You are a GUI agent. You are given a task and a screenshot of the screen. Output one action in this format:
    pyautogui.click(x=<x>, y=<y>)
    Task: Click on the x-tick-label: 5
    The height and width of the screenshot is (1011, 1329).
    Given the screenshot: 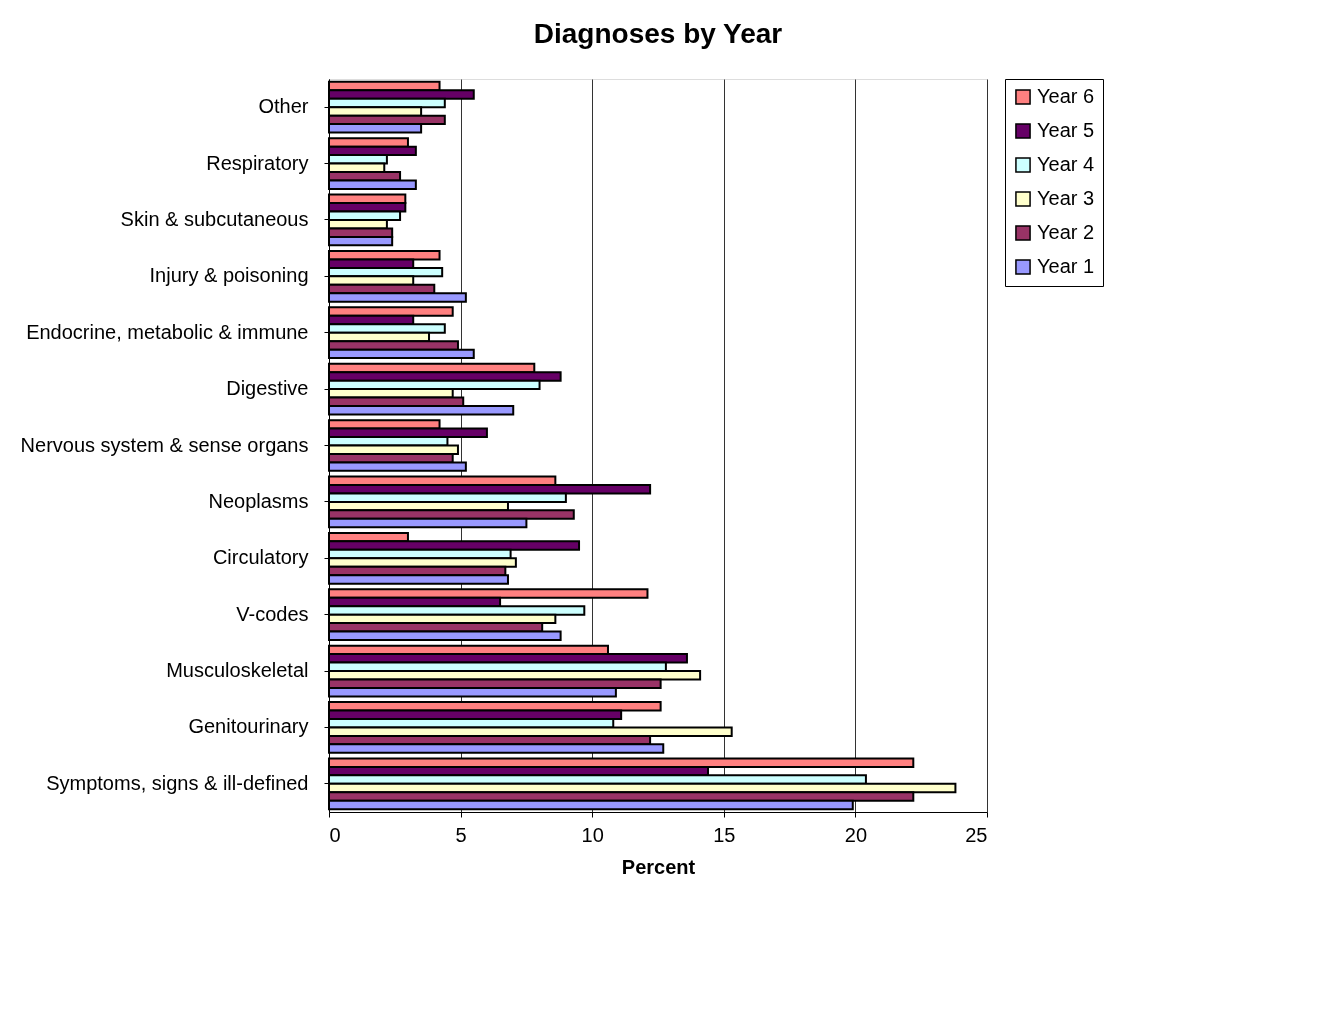 What is the action you would take?
    pyautogui.click(x=461, y=834)
    